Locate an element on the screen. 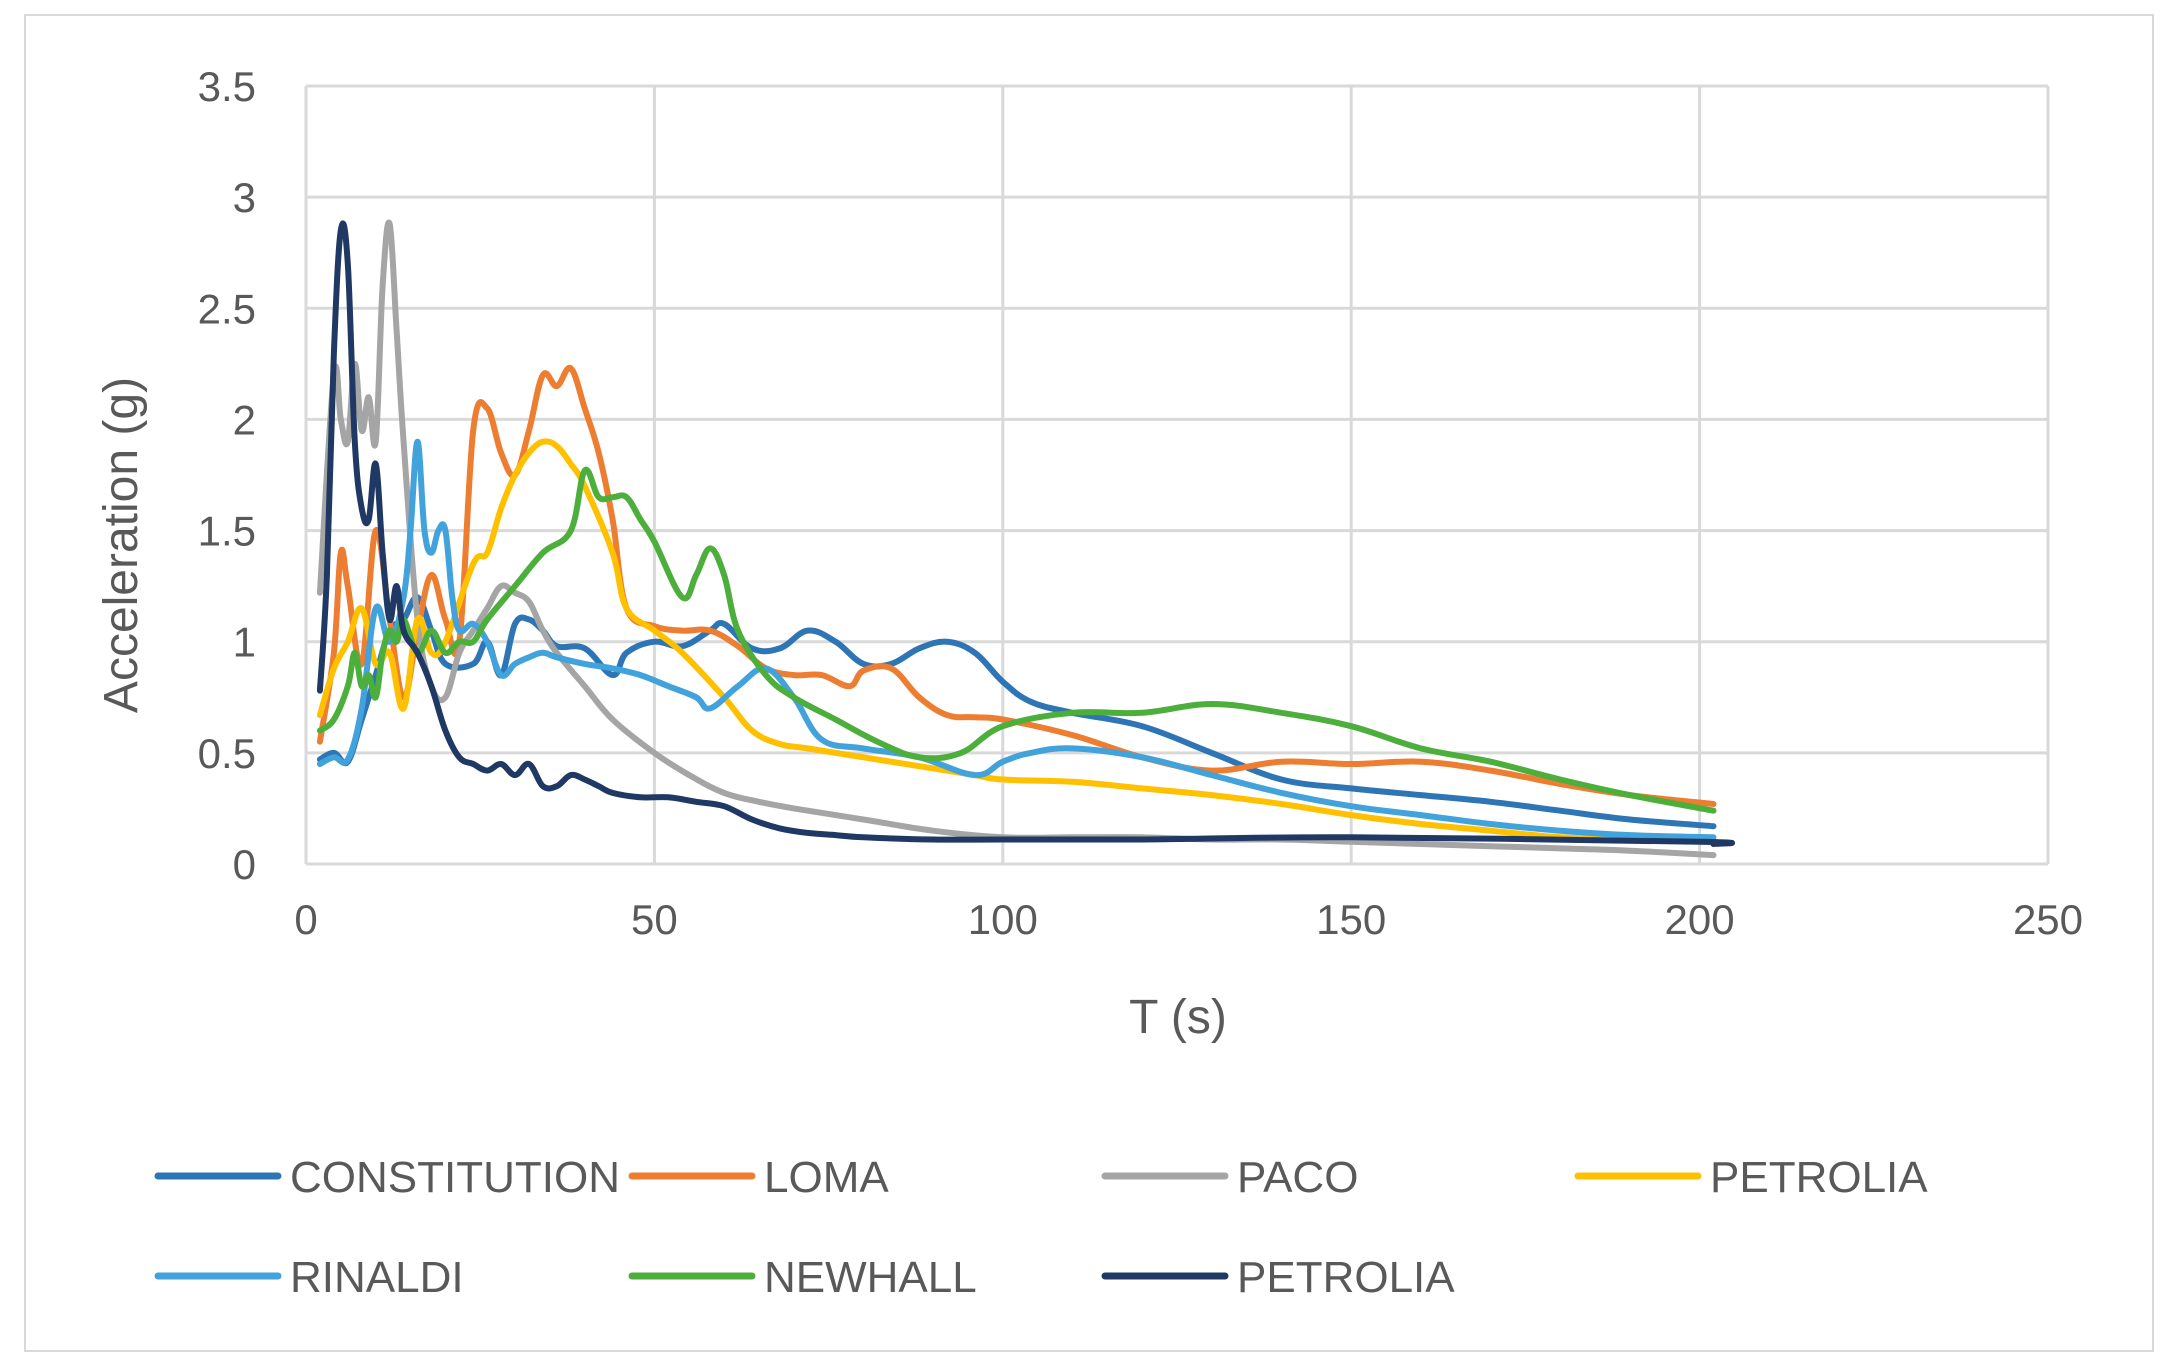 This screenshot has width=2176, height=1370. legend-label: PACO is located at coordinates (1297, 1177).